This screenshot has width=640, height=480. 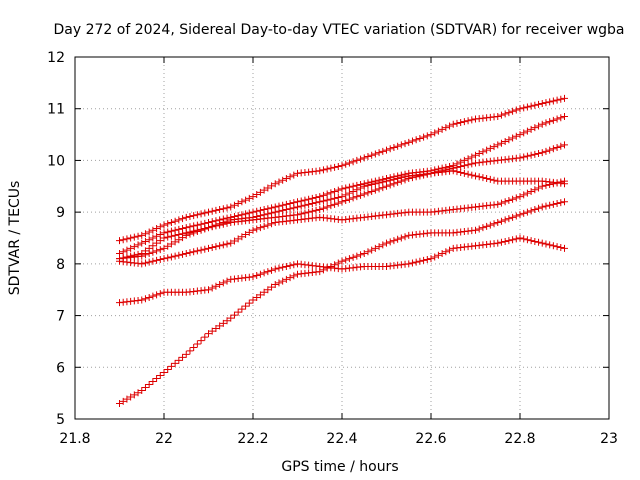 What do you see at coordinates (15, 238) in the screenshot?
I see `y-axis-label: SDTVAR / TECUs` at bounding box center [15, 238].